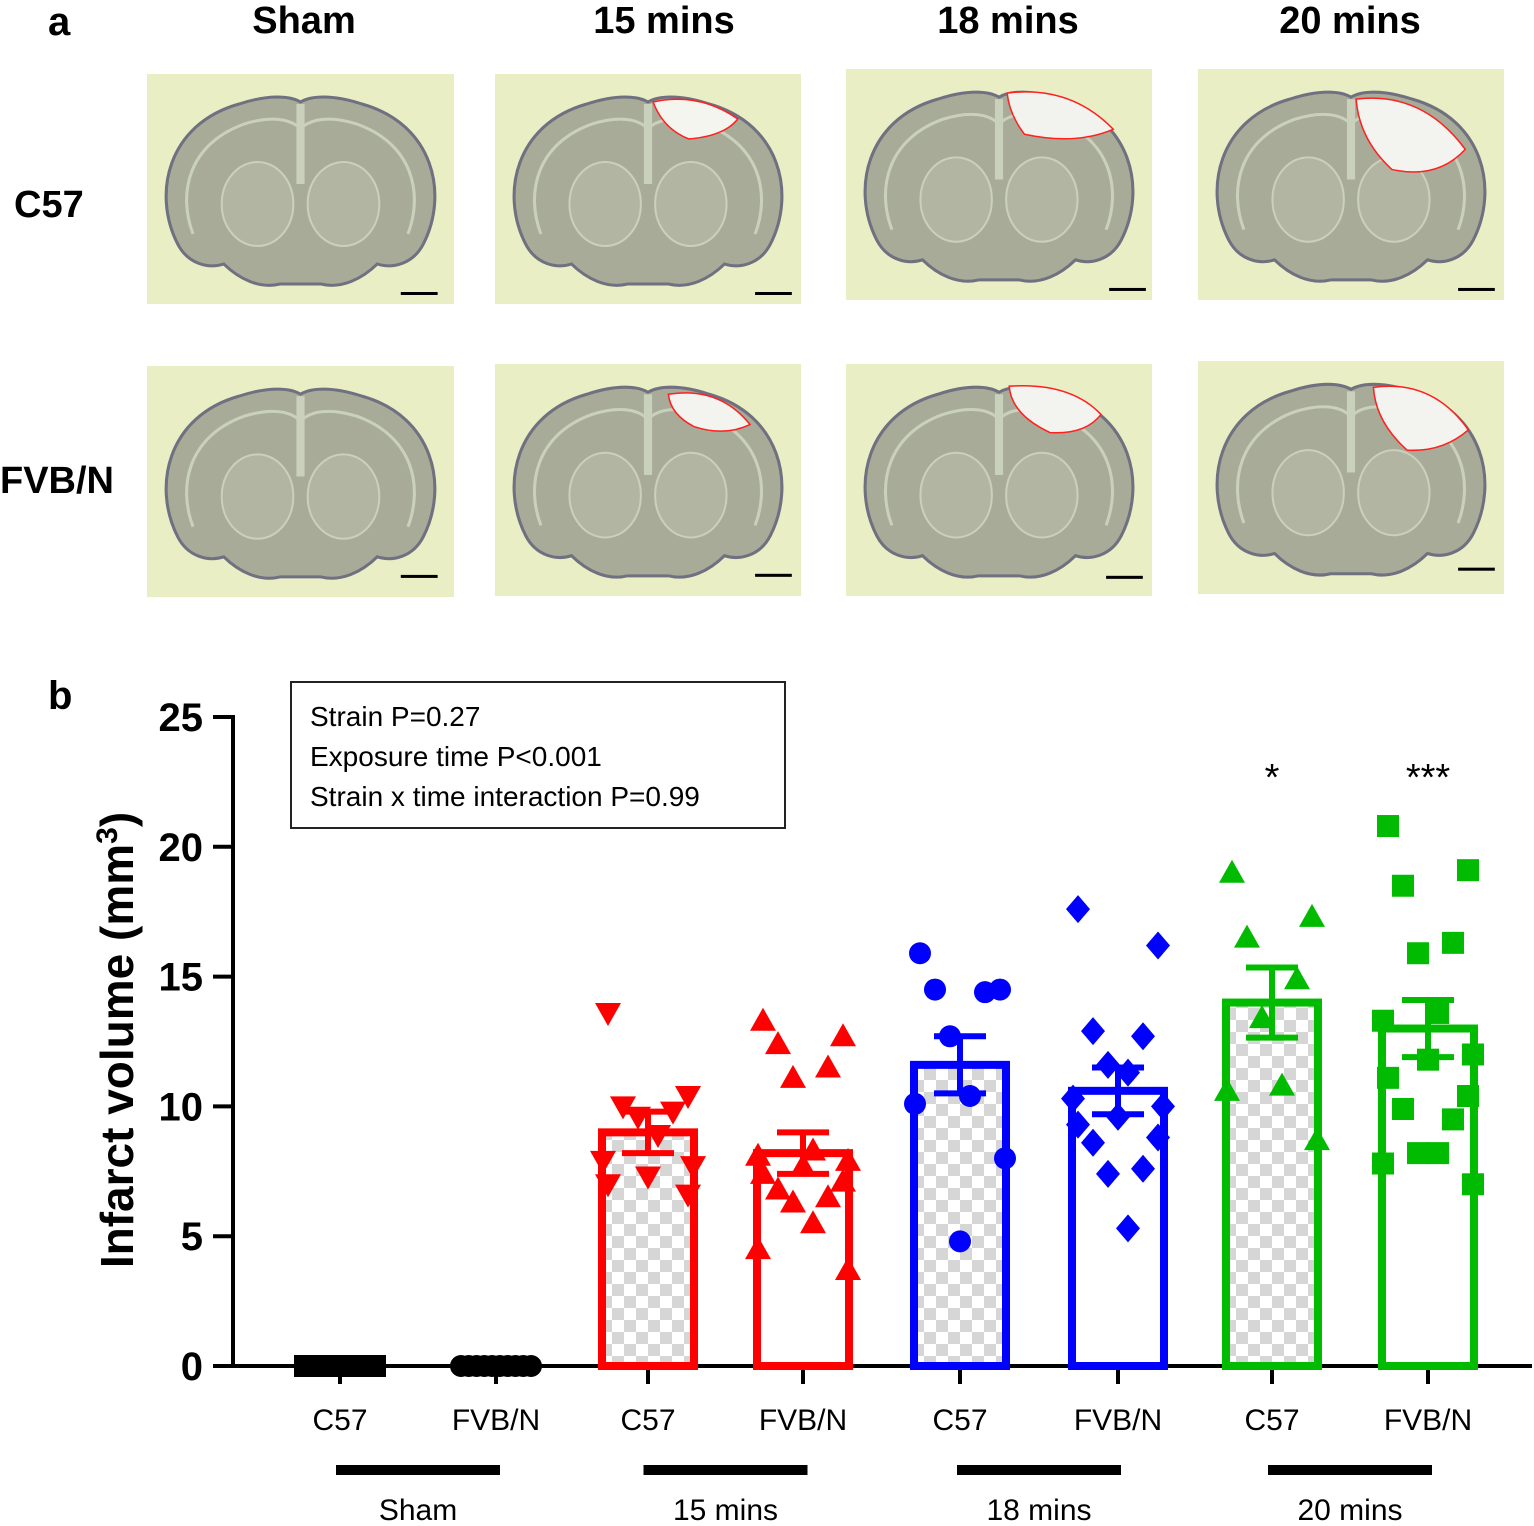  Describe the element at coordinates (1428, 778) in the screenshot. I see `significance-marker: ***` at that location.